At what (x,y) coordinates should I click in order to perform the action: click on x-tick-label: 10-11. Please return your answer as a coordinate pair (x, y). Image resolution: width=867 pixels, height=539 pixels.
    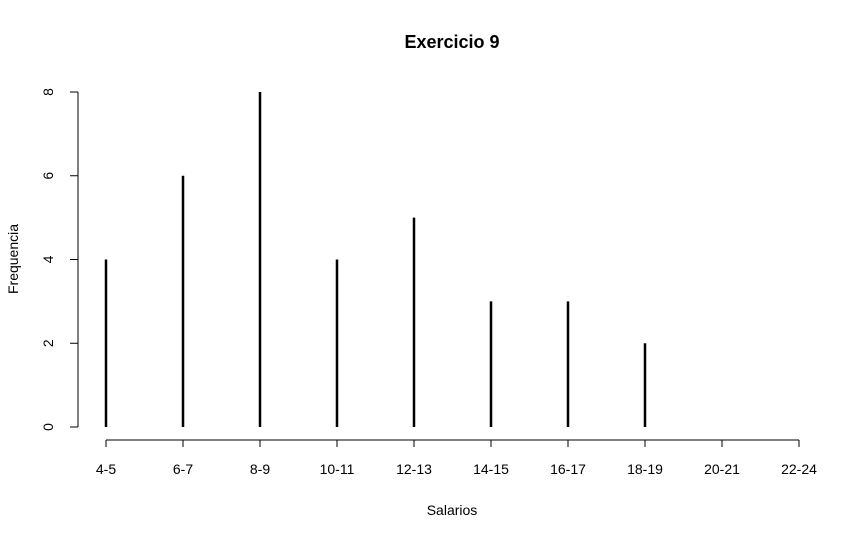
    Looking at the image, I should click on (337, 469).